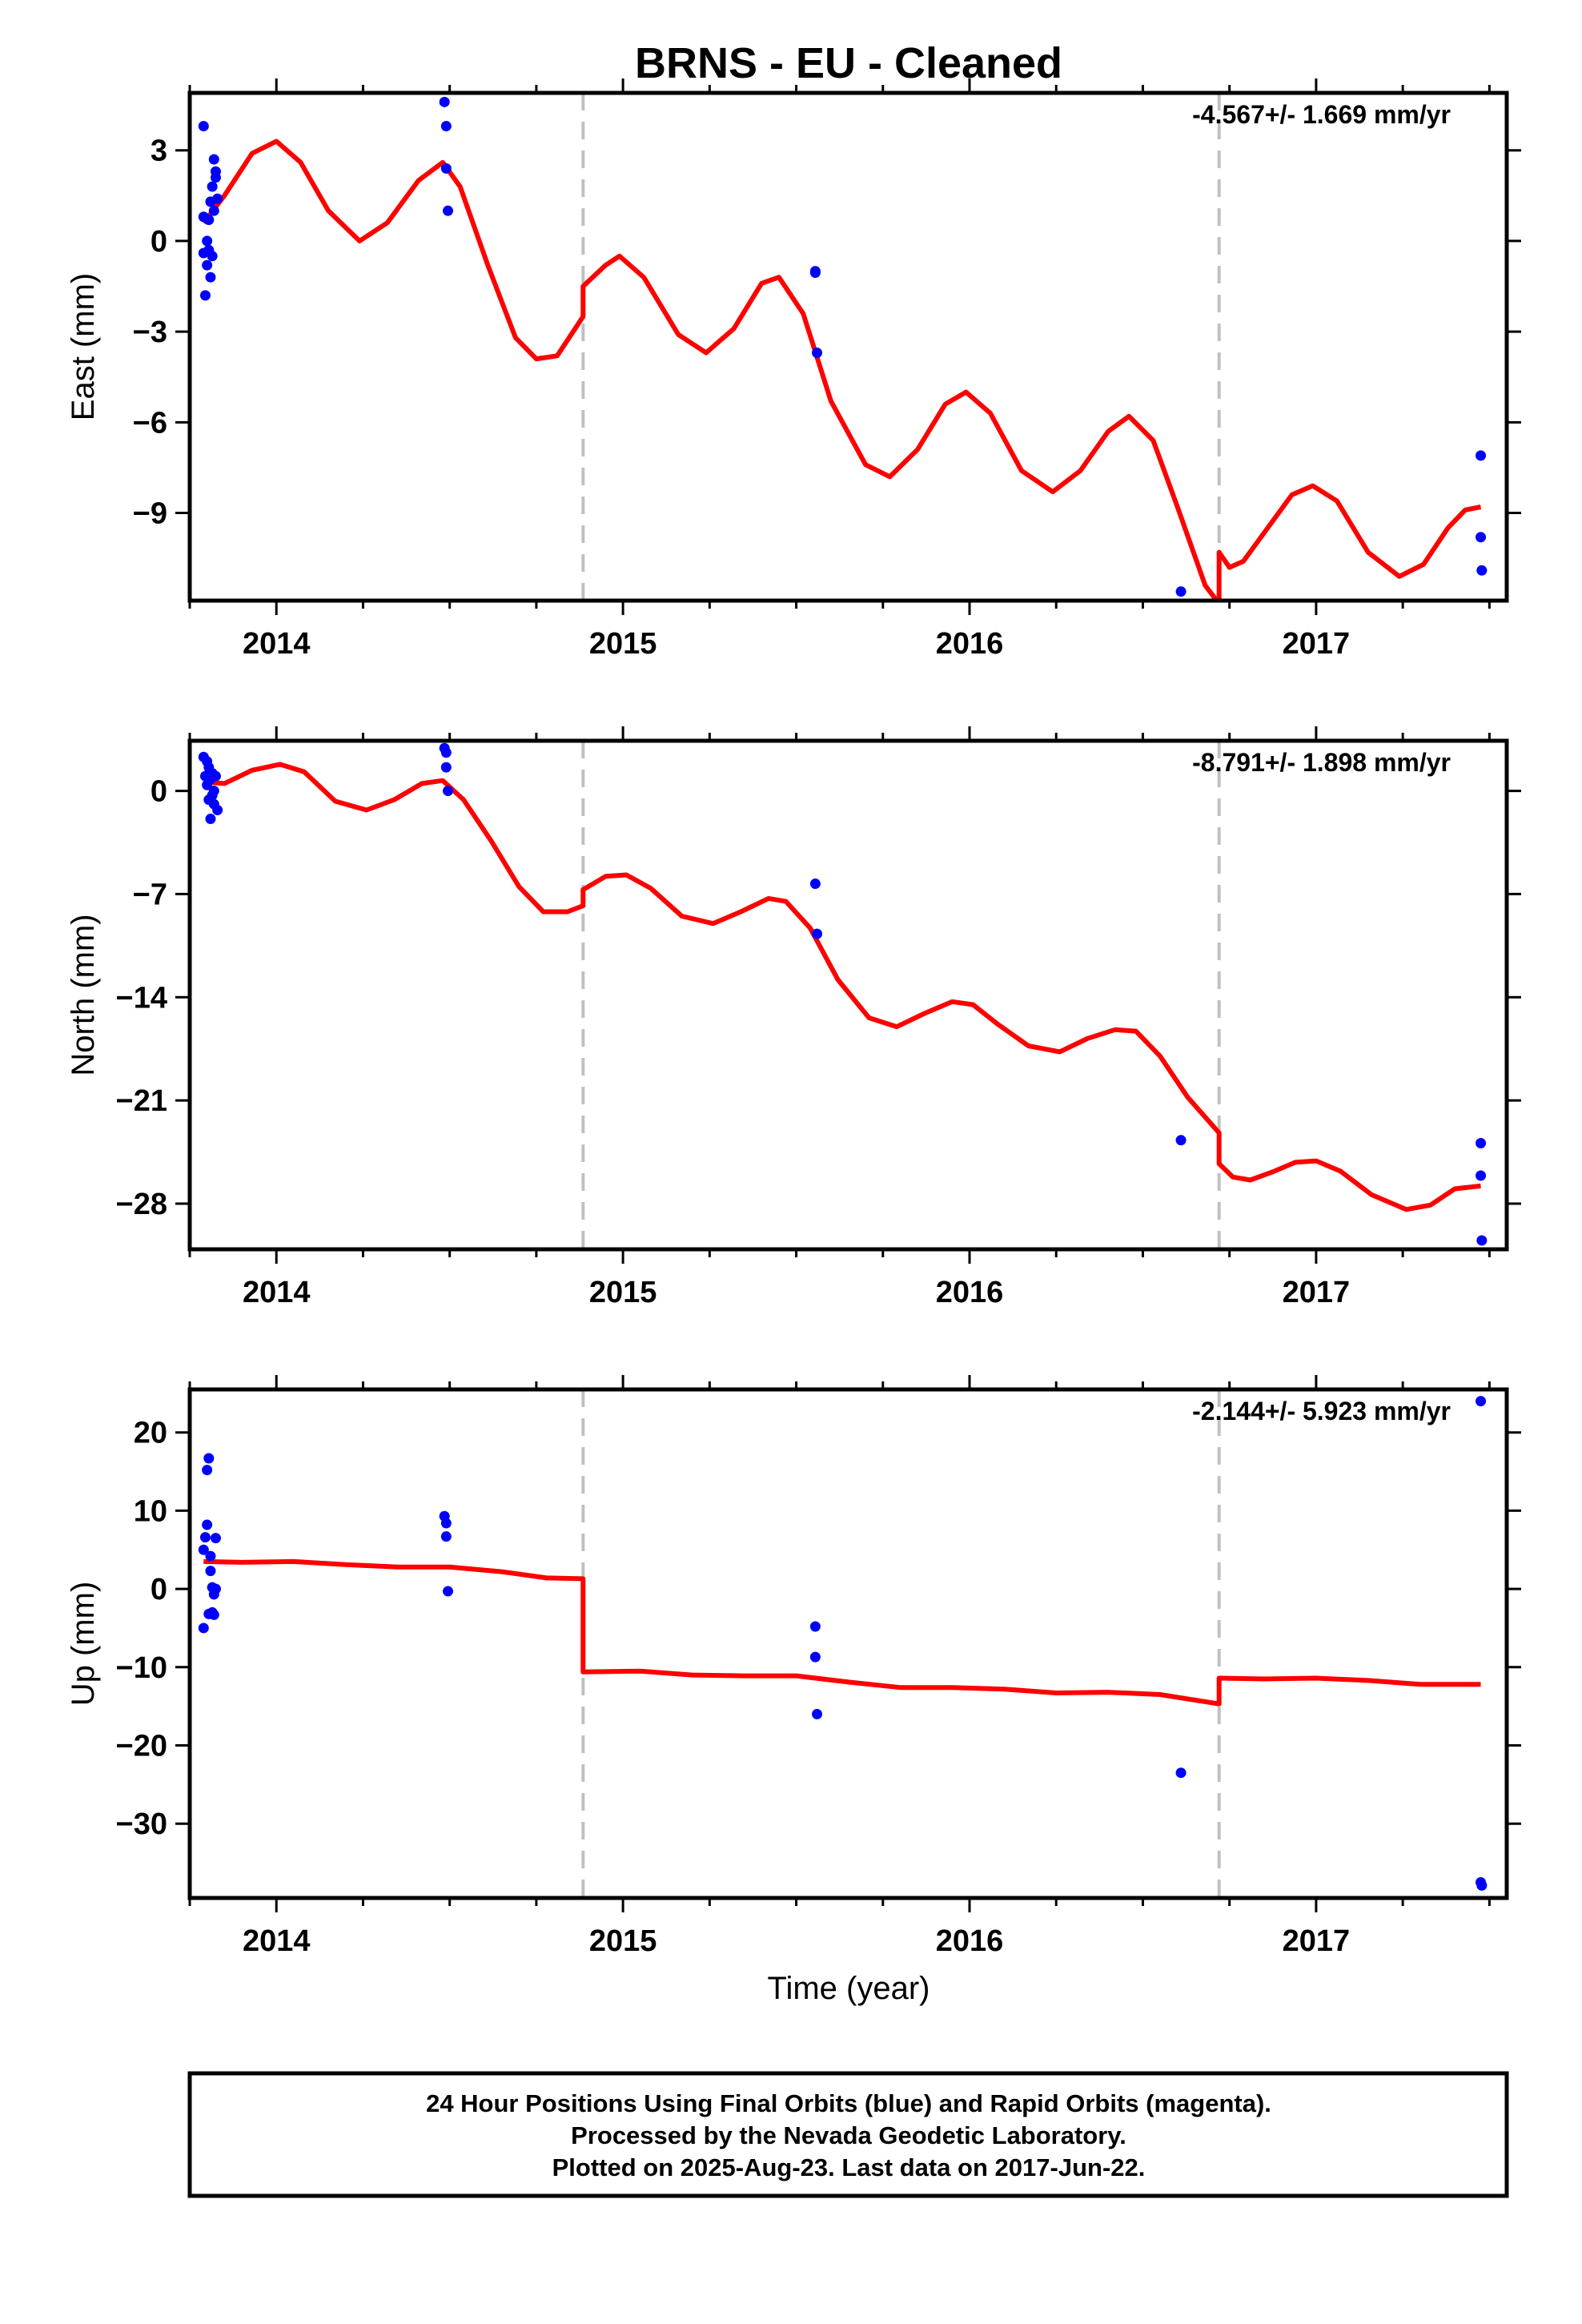 This screenshot has height=2324, width=1582. I want to click on north-y-tick-label: −7, so click(150, 894).